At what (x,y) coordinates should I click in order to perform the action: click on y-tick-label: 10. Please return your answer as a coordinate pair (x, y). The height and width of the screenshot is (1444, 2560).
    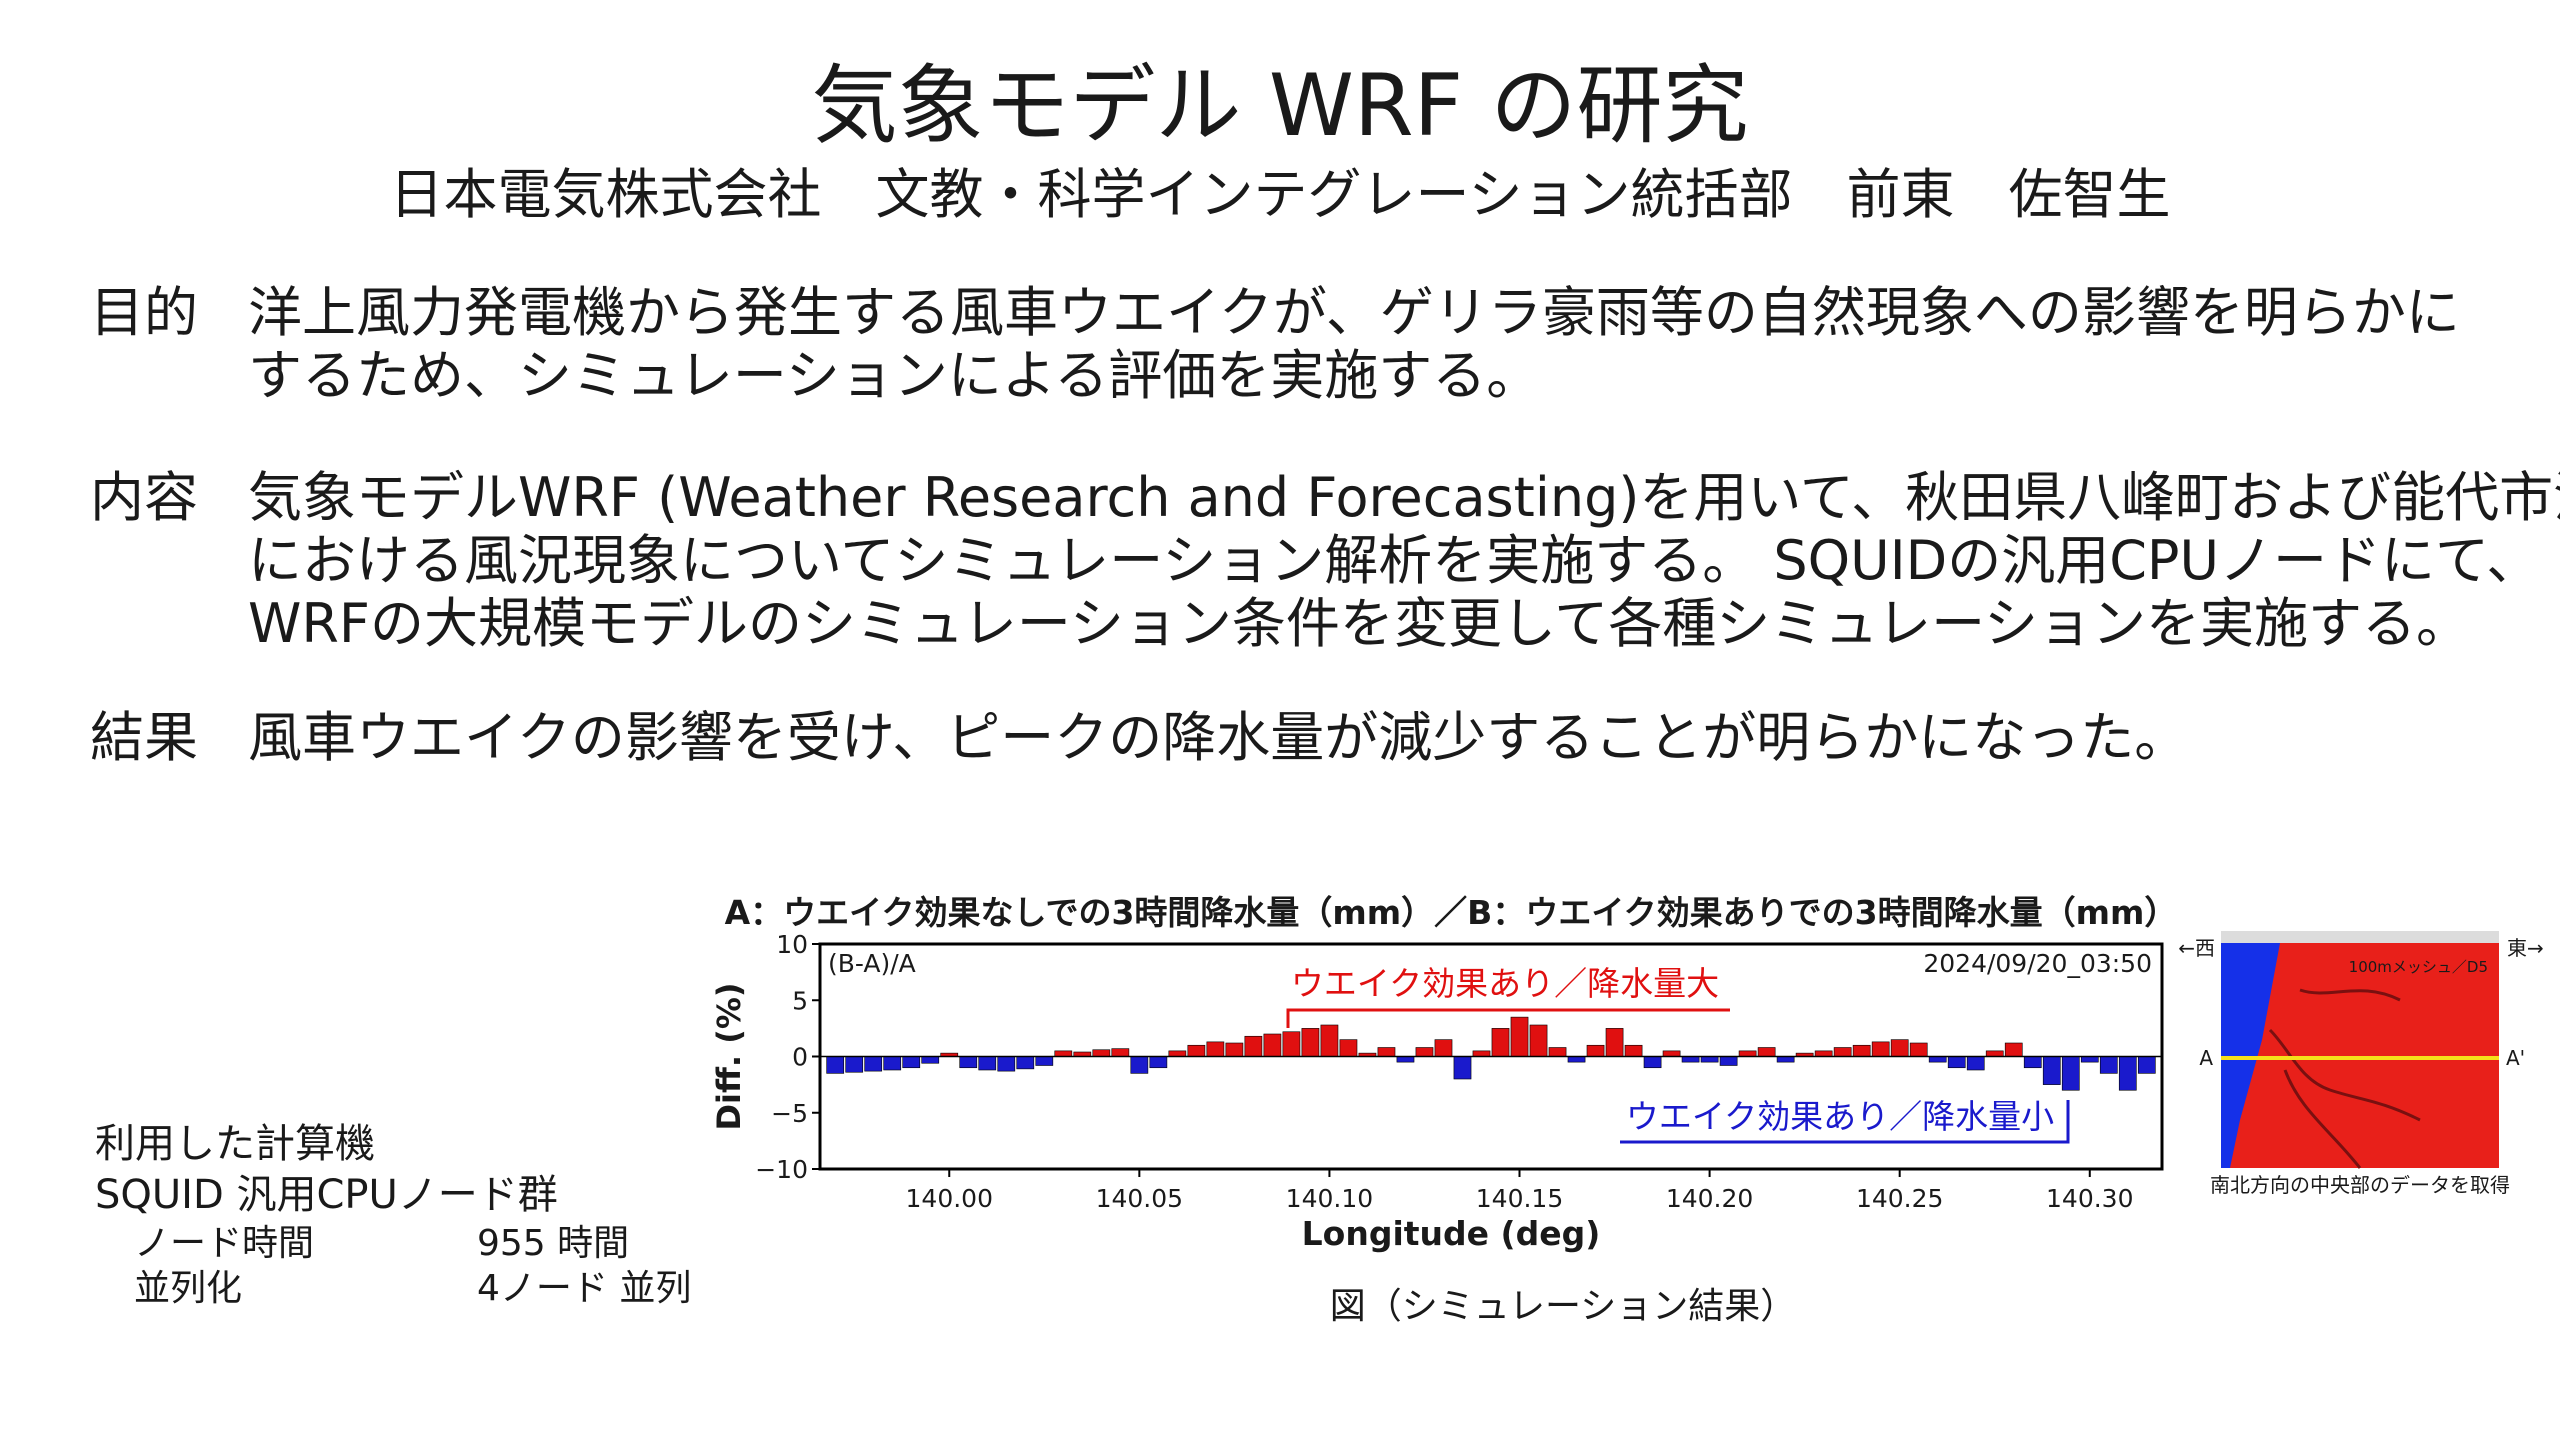
    Looking at the image, I should click on (792, 944).